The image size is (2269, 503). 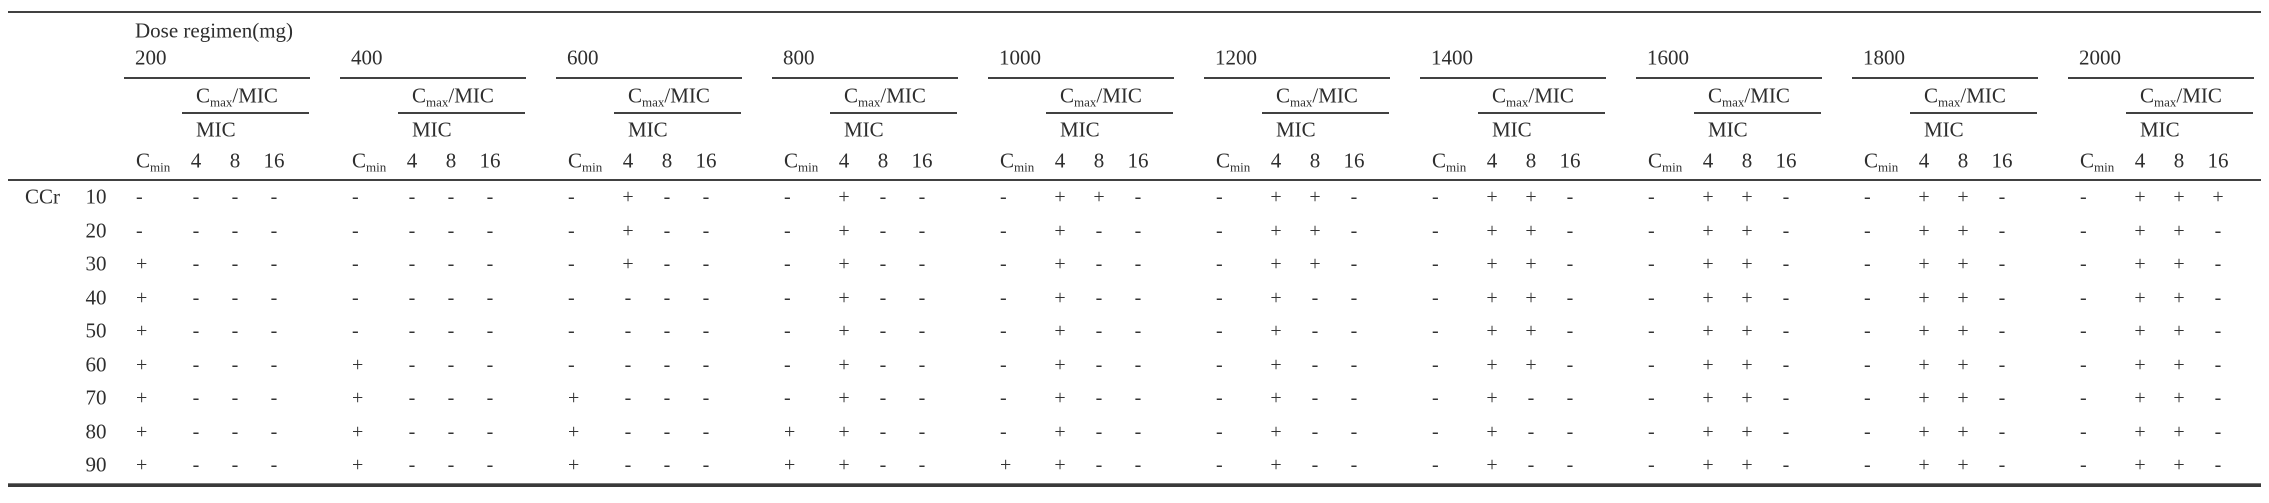 What do you see at coordinates (151, 57) in the screenshot?
I see `dose-label: 200` at bounding box center [151, 57].